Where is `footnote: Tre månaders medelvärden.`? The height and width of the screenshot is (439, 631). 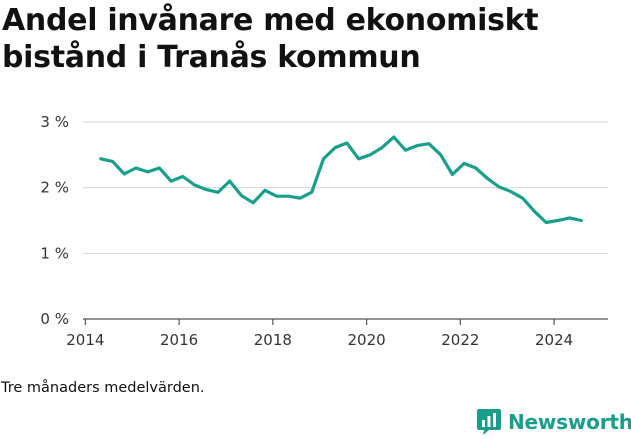
footnote: Tre månaders medelvärden. is located at coordinates (103, 388).